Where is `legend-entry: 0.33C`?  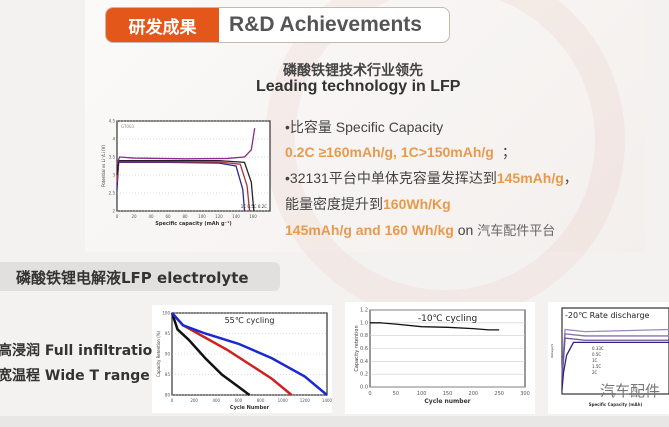
legend-entry: 0.33C is located at coordinates (598, 348).